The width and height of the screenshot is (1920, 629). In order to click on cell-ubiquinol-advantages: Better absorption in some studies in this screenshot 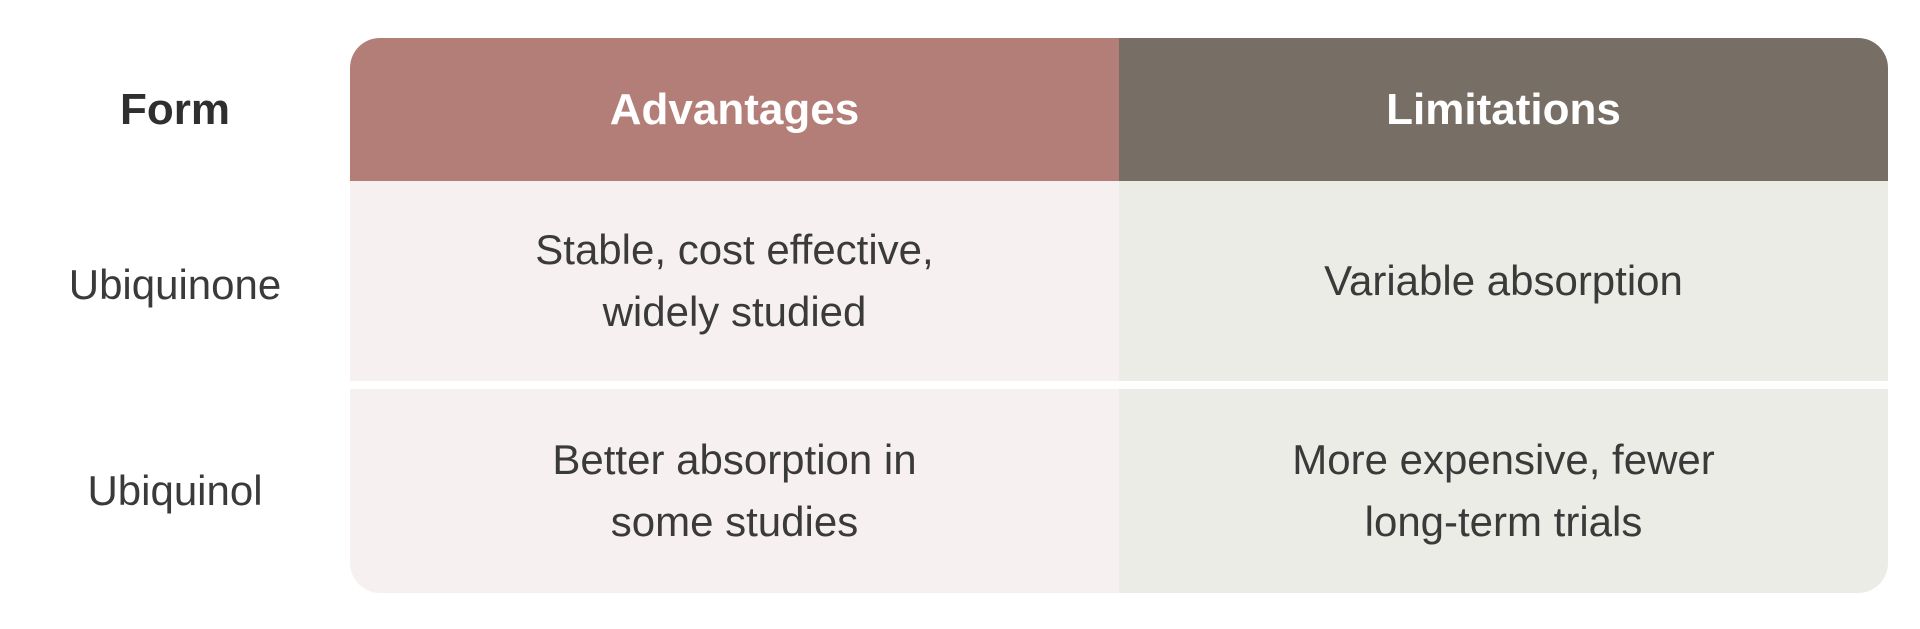, I will do `click(734, 491)`.